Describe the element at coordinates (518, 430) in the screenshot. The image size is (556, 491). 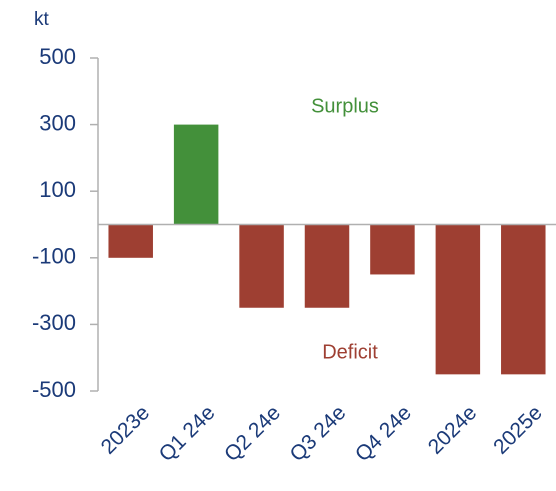
I see `x-tick-label: 2025e` at that location.